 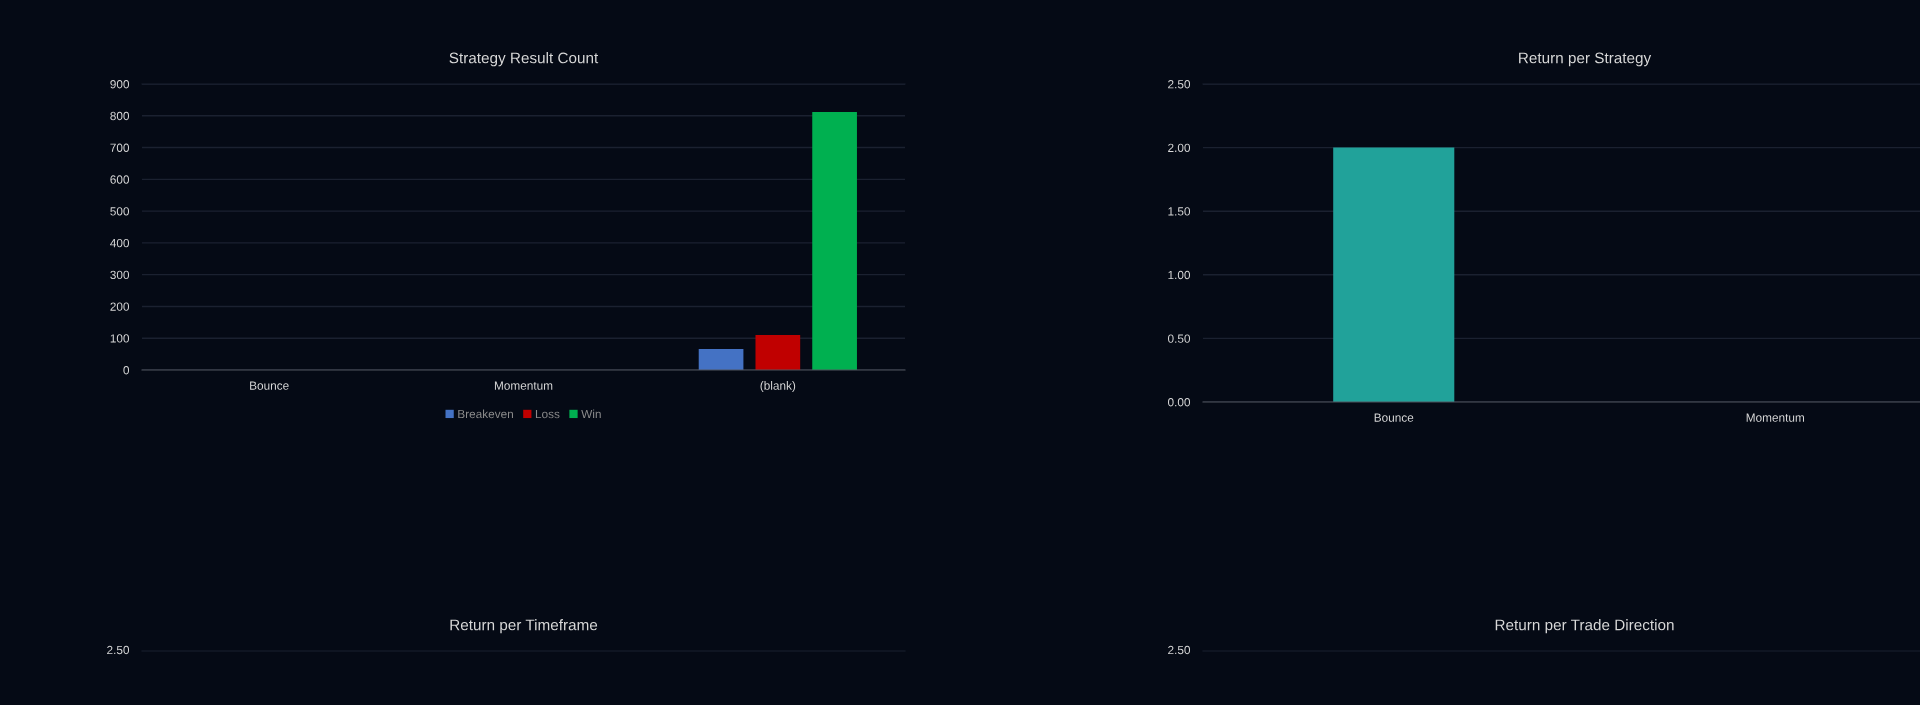 What do you see at coordinates (126, 370) in the screenshot?
I see `y-tick-label: 0` at bounding box center [126, 370].